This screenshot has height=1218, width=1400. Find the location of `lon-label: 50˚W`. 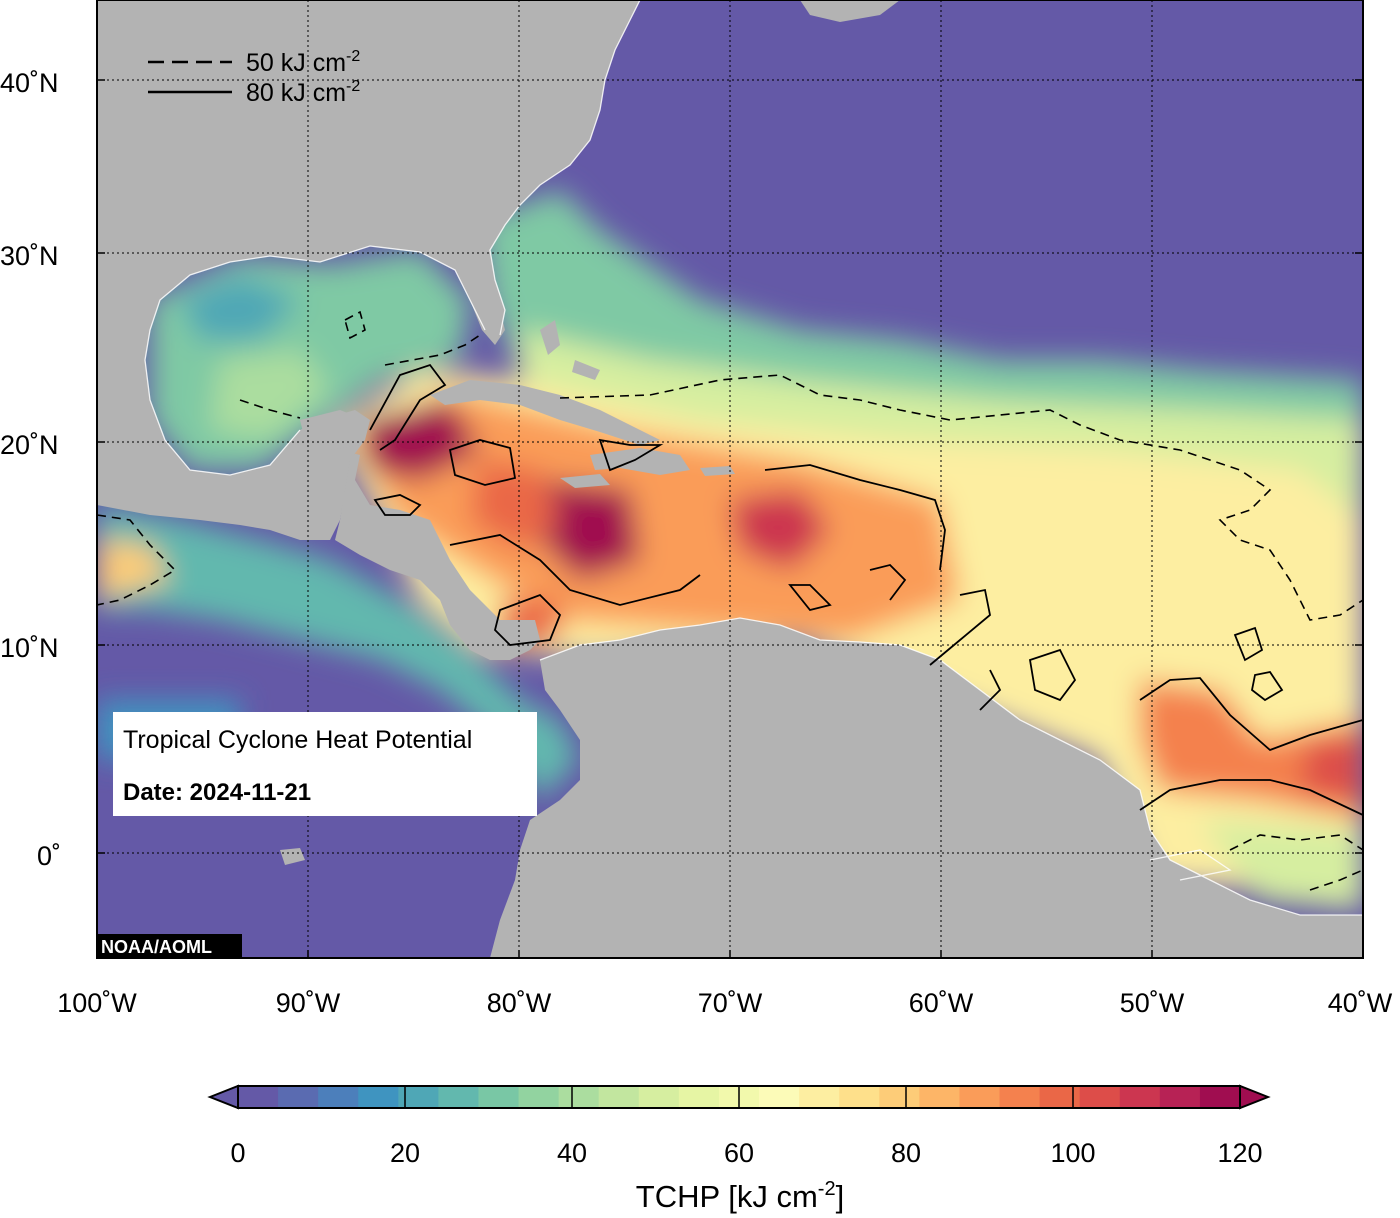

lon-label: 50˚W is located at coordinates (1152, 1003).